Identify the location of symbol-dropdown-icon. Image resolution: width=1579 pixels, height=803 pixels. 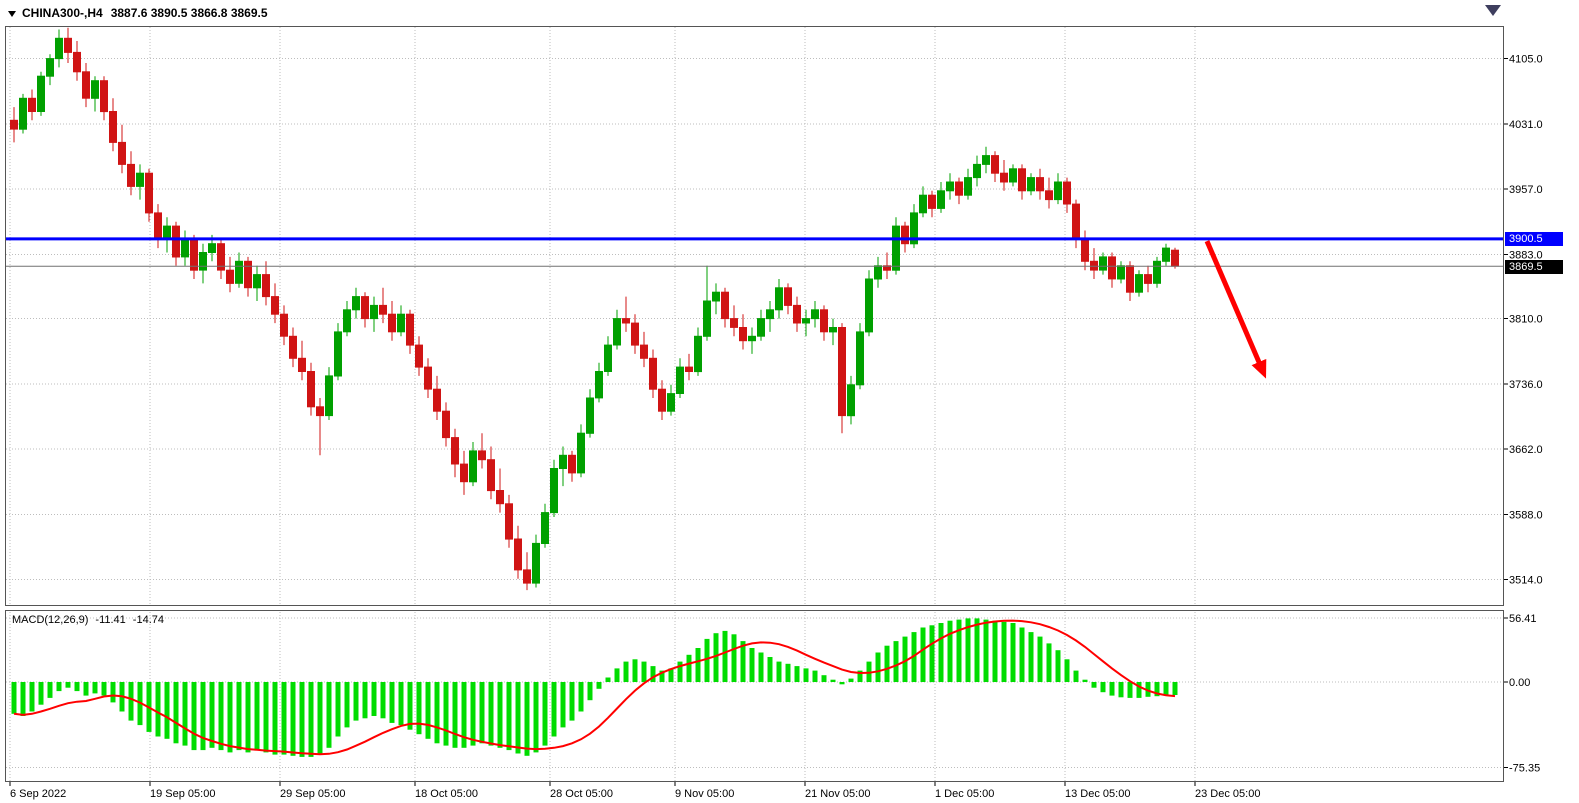
(12, 14).